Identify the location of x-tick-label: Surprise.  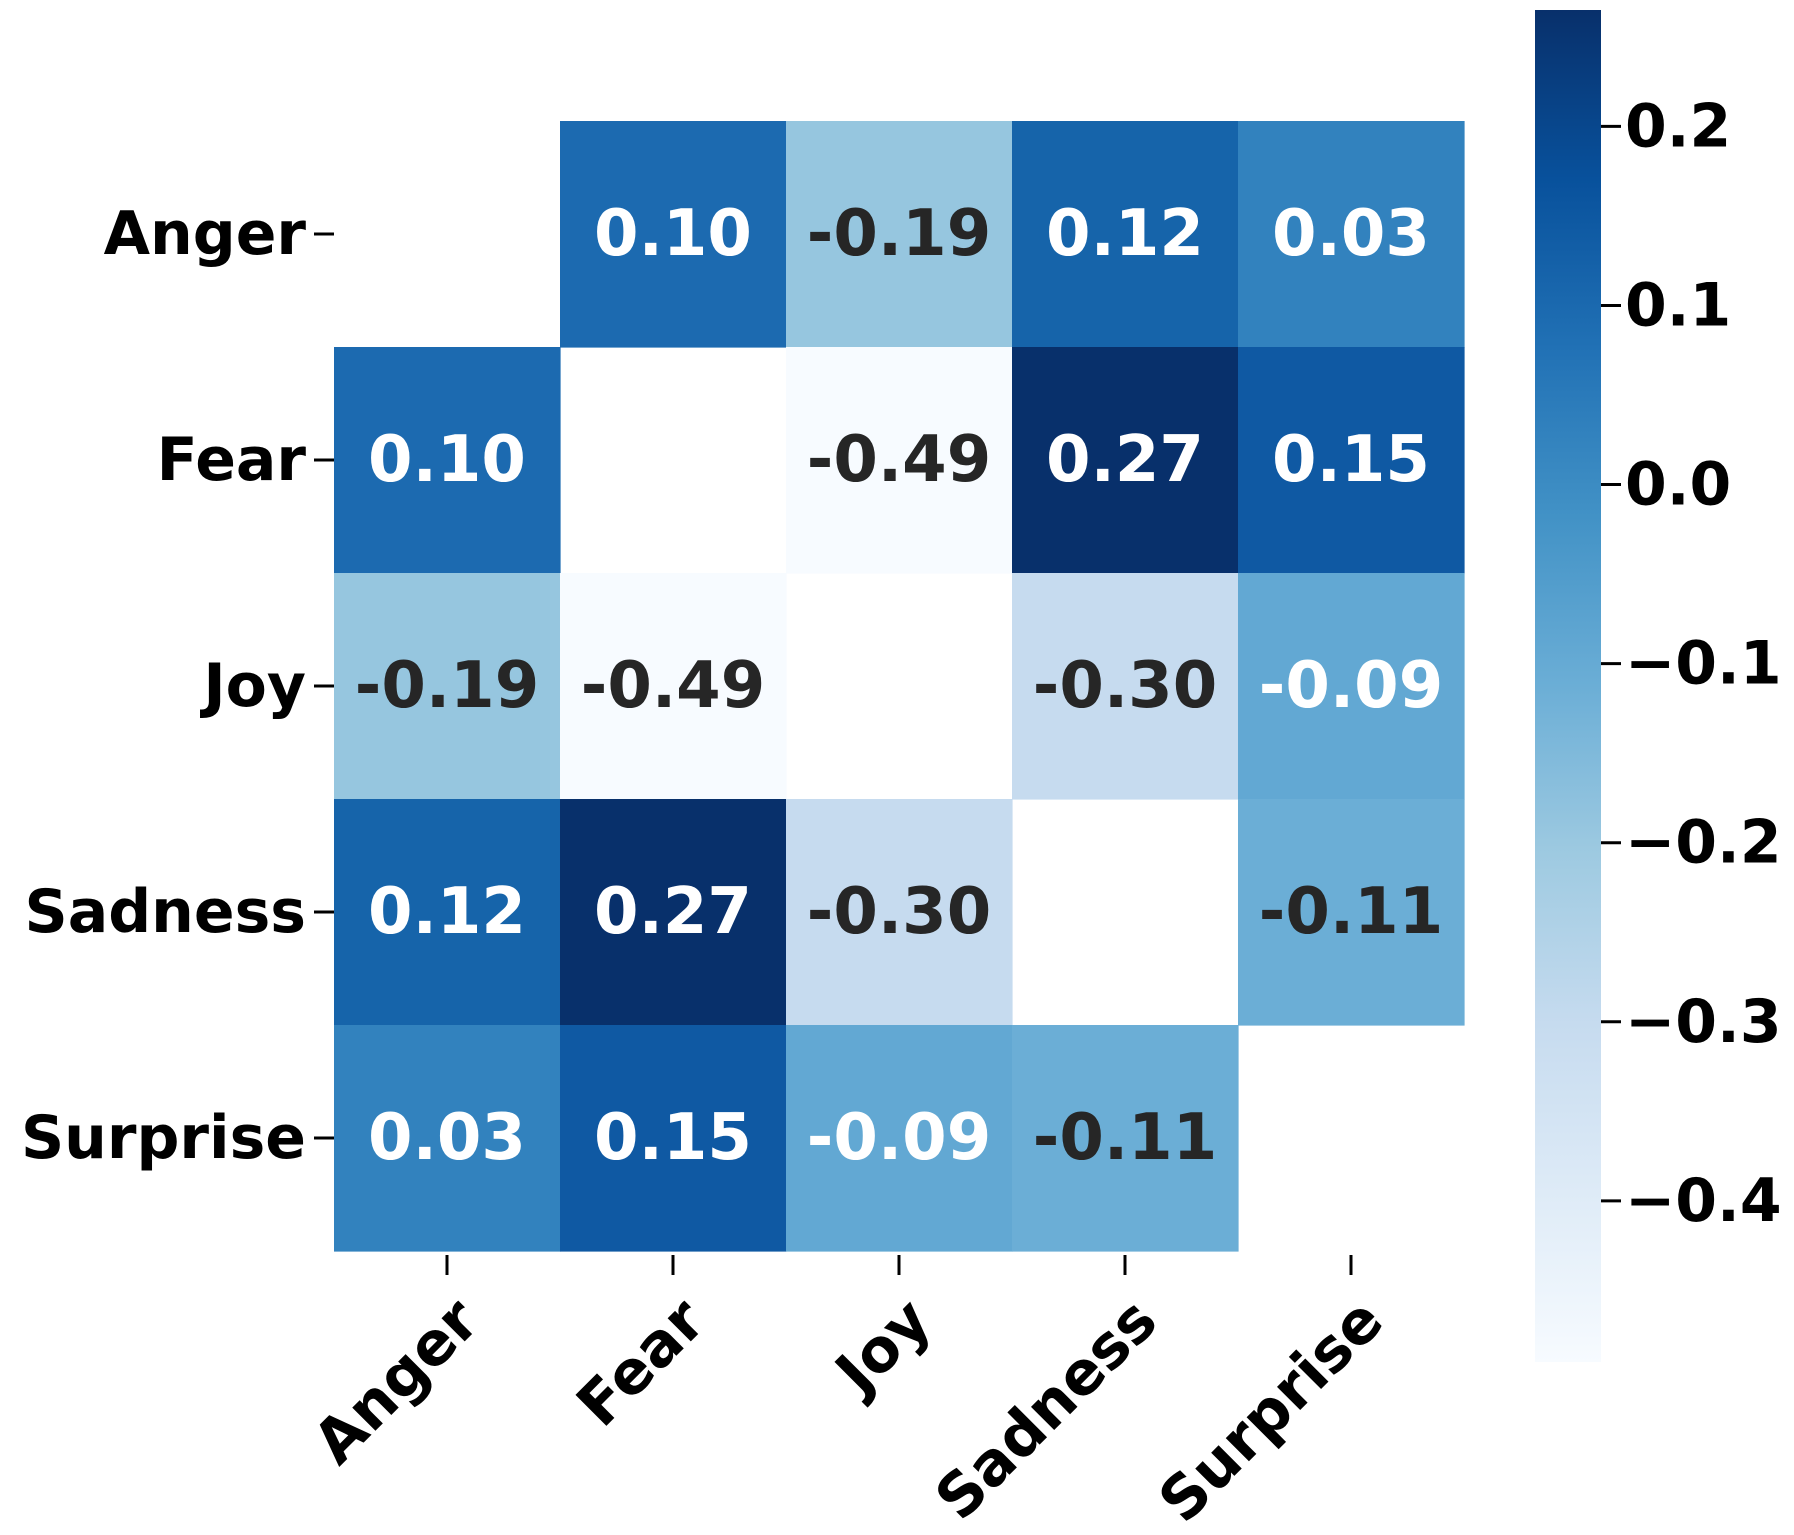
(1271, 1410).